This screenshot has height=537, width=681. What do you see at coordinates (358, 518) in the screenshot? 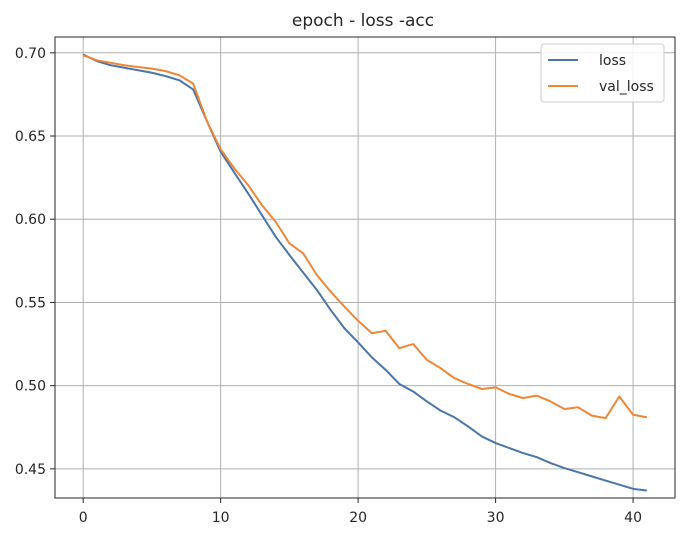
I see `x-tick-label: 20` at bounding box center [358, 518].